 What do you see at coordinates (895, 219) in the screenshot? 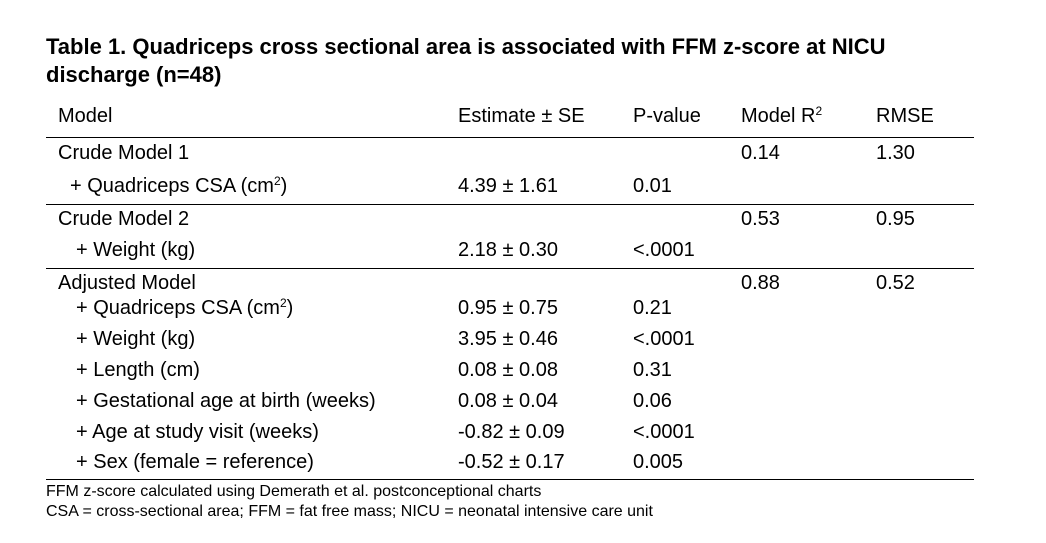
I see `crude2-rmse: 0.95` at bounding box center [895, 219].